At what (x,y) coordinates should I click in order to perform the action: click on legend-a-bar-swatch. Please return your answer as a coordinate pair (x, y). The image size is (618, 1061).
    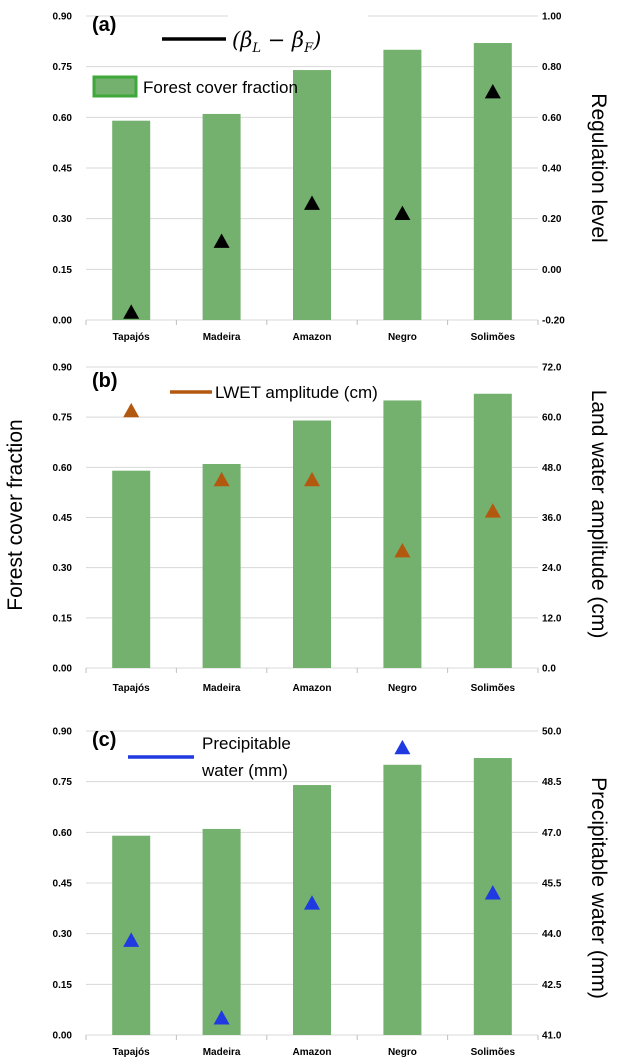
    Looking at the image, I should click on (115, 86).